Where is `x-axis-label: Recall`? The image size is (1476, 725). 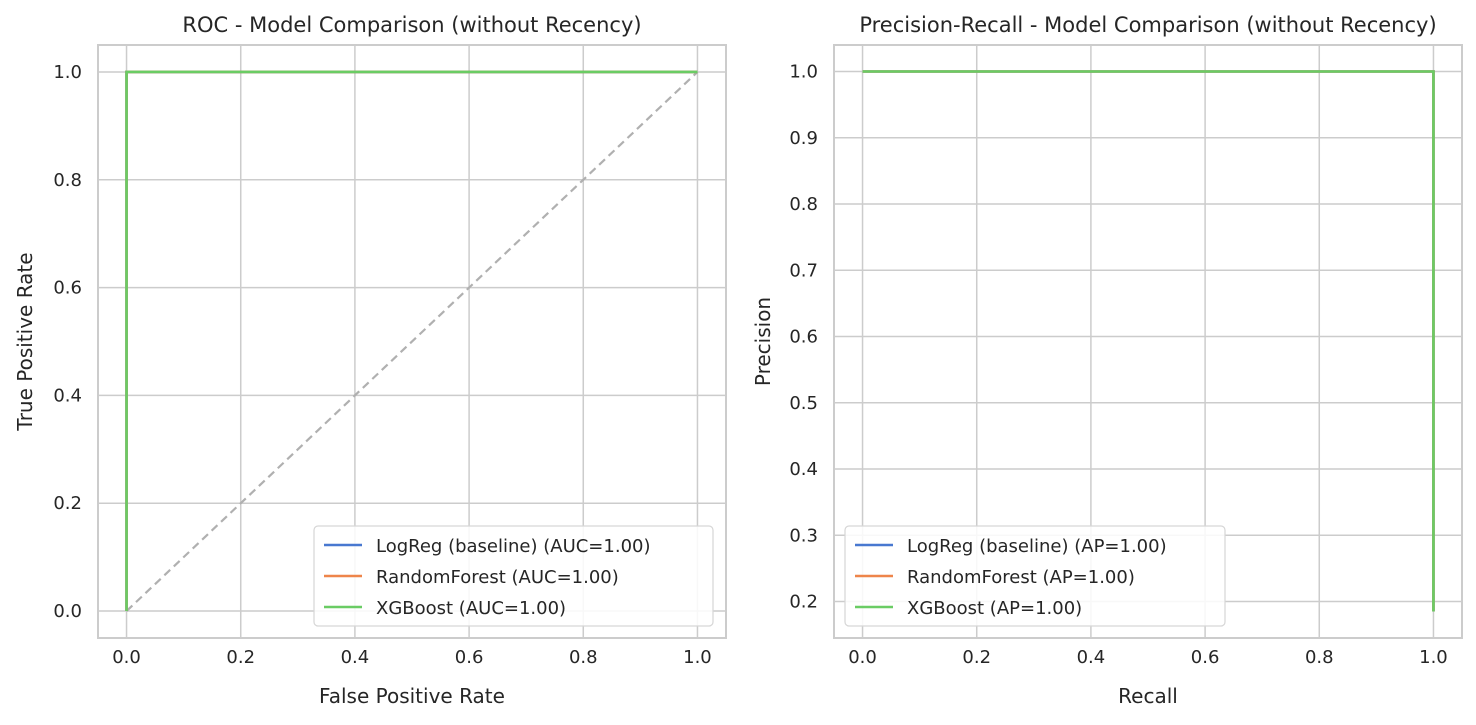 x-axis-label: Recall is located at coordinates (1148, 696).